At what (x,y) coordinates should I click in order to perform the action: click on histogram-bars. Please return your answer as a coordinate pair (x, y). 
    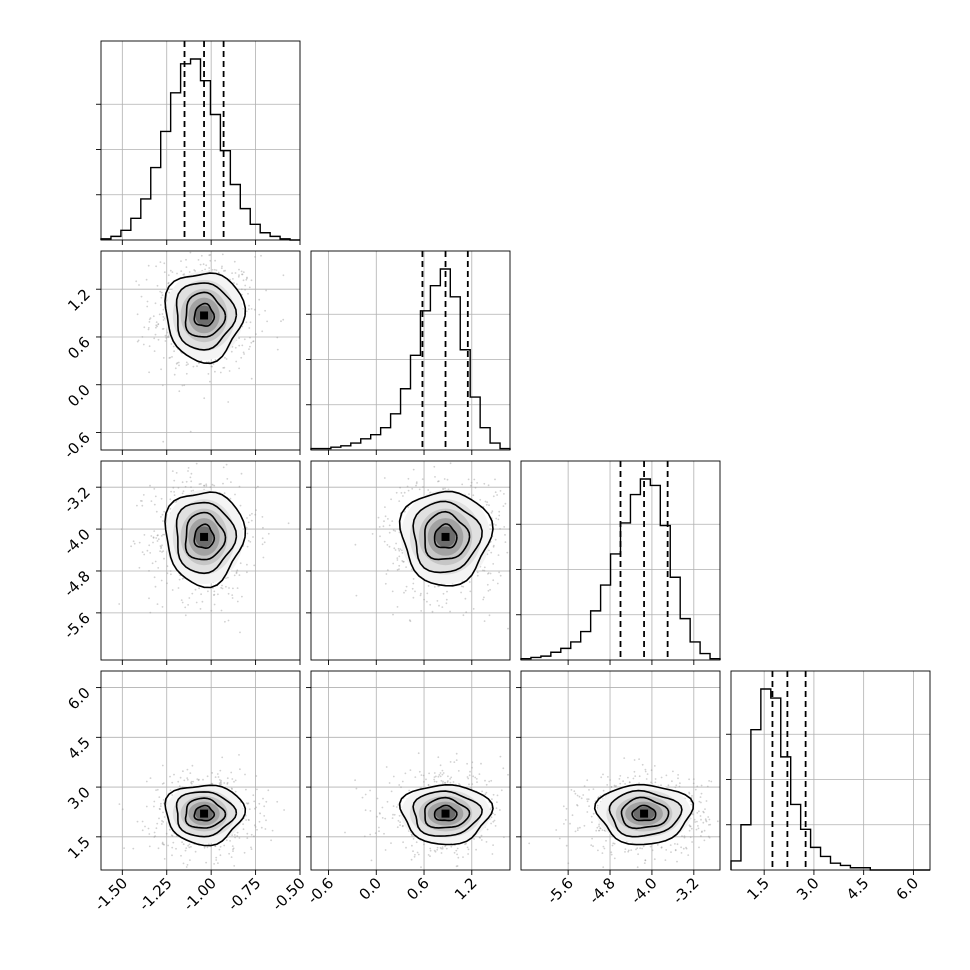
    Looking at the image, I should click on (200, 149).